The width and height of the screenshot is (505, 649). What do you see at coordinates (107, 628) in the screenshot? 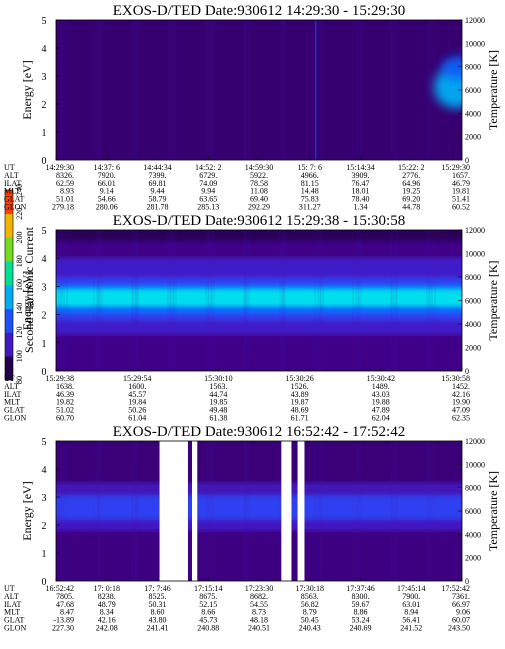
I see `table-cell: 242.08` at bounding box center [107, 628].